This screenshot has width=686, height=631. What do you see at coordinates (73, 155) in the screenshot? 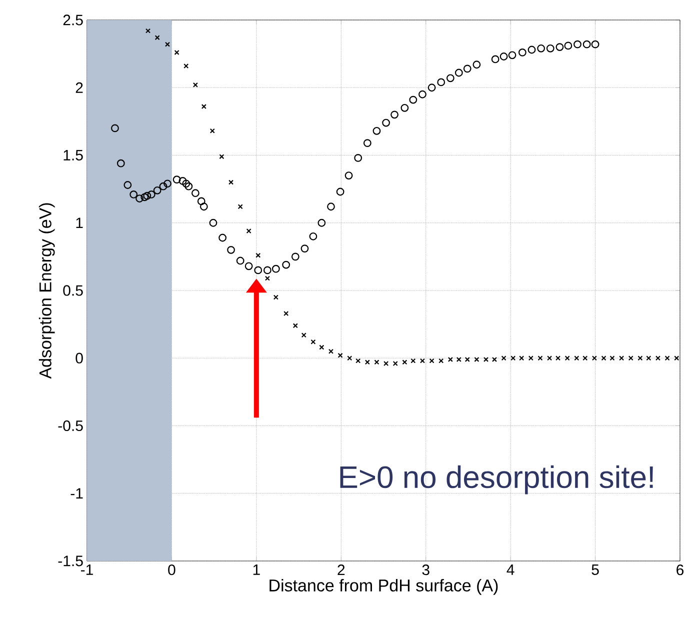
I see `y-tick-label: 1.5` at bounding box center [73, 155].